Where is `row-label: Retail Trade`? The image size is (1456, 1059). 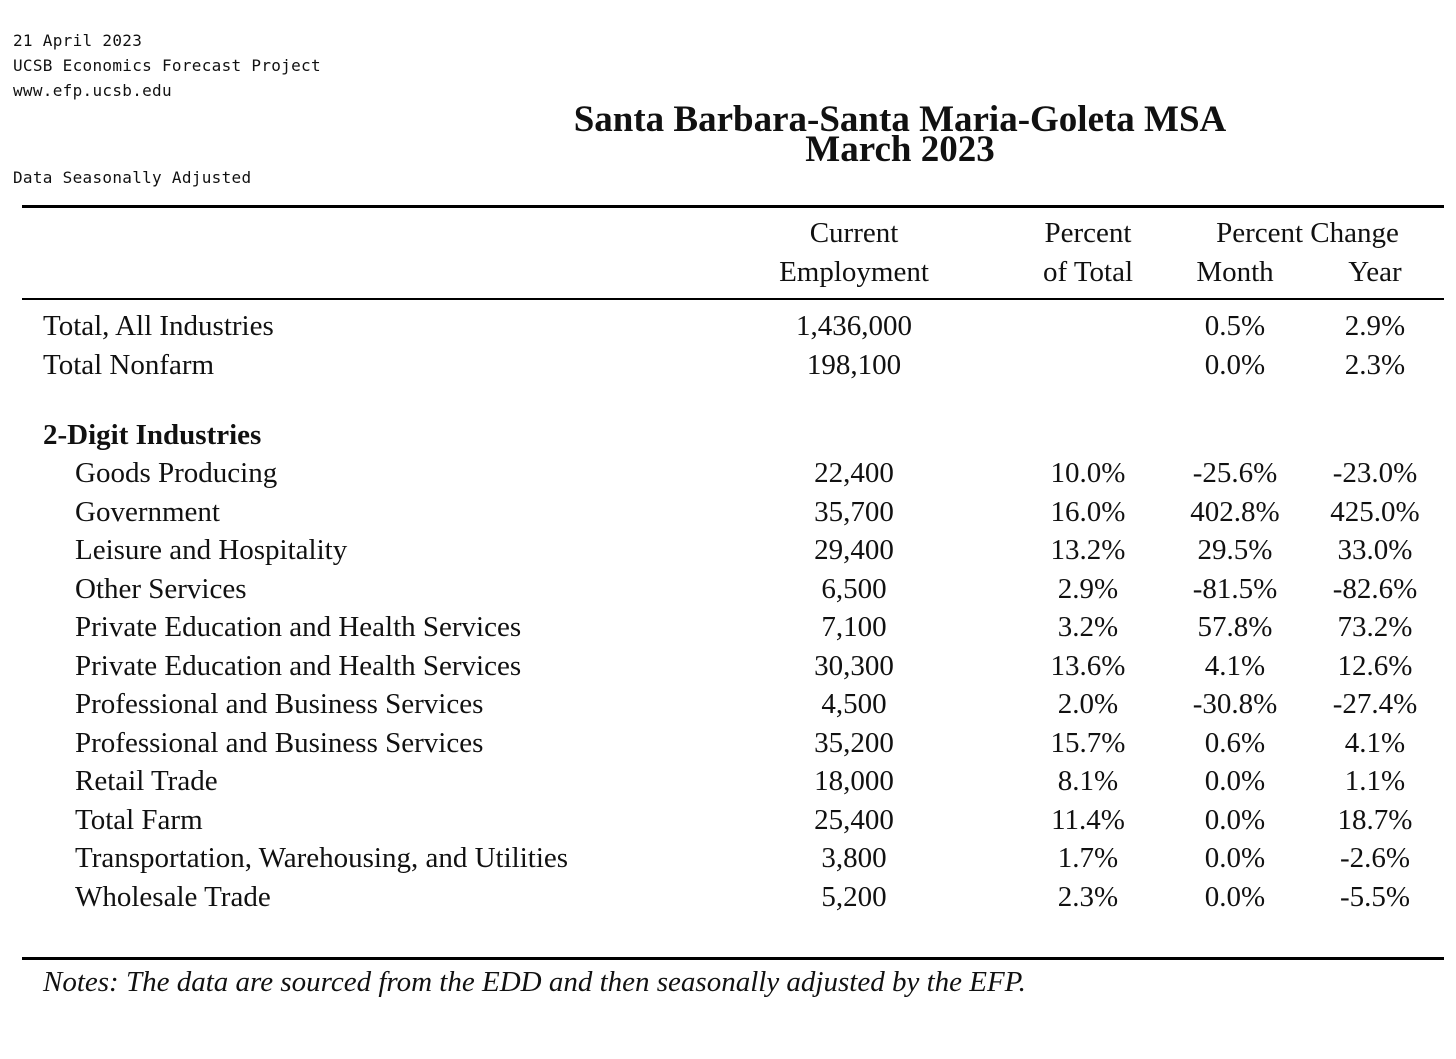
row-label: Retail Trade is located at coordinates (146, 781).